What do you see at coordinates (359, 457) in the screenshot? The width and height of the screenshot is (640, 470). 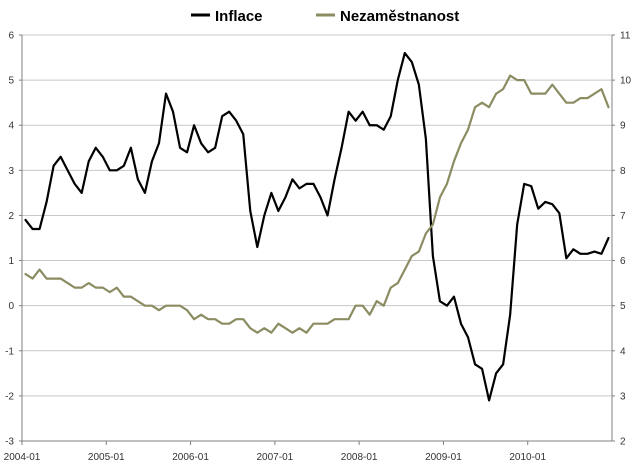 I see `x-tick-label: 2008-01` at bounding box center [359, 457].